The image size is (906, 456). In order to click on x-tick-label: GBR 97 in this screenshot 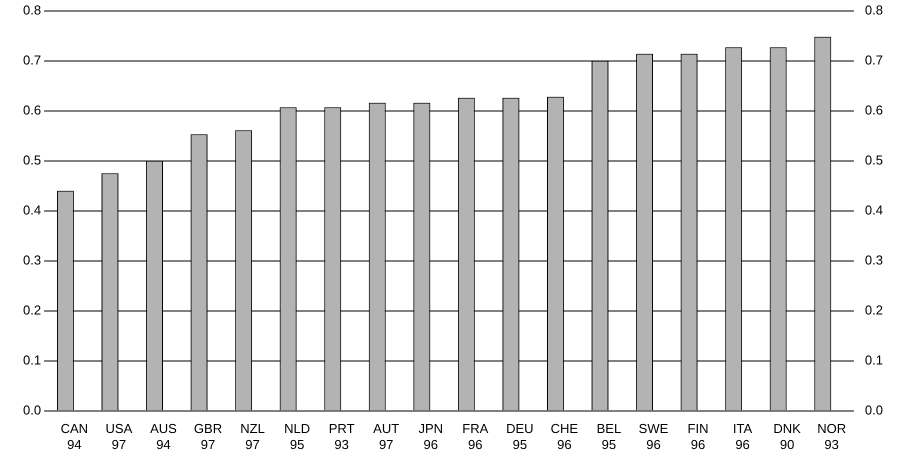, I will do `click(208, 436)`.